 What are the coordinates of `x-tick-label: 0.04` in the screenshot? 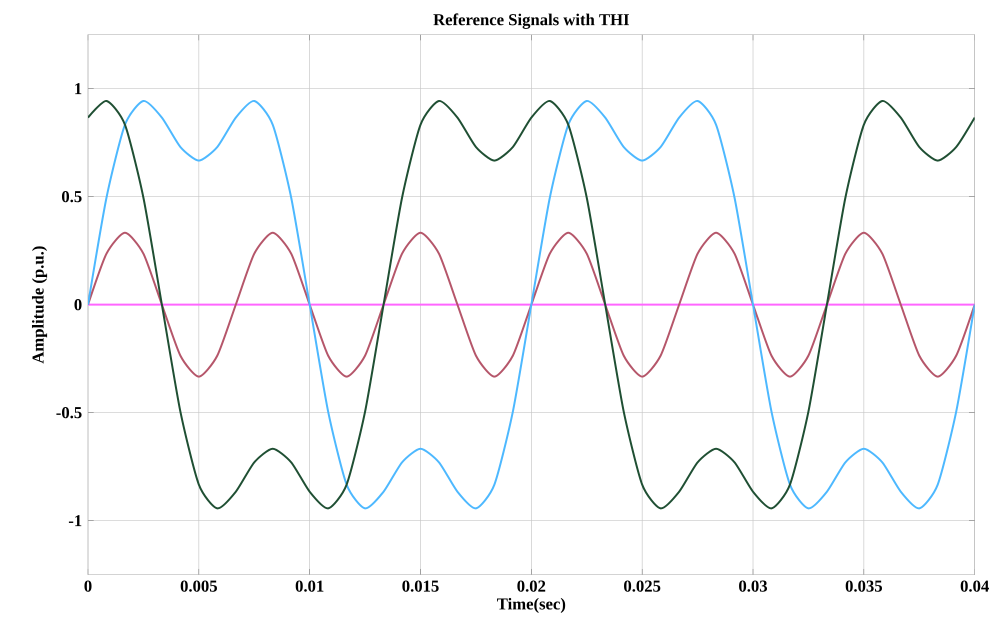 It's located at (974, 586).